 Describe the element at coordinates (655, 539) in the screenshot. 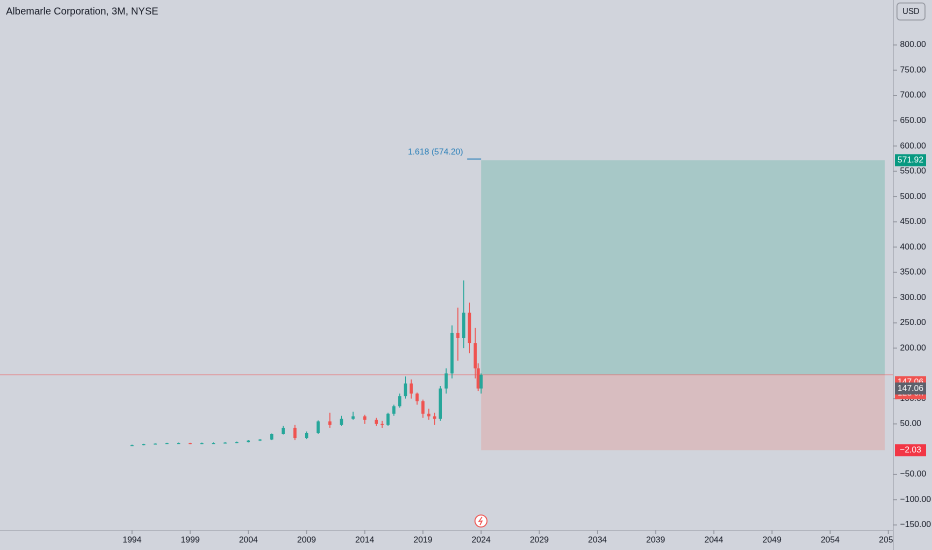

I see `x-tick-label: 2039` at that location.